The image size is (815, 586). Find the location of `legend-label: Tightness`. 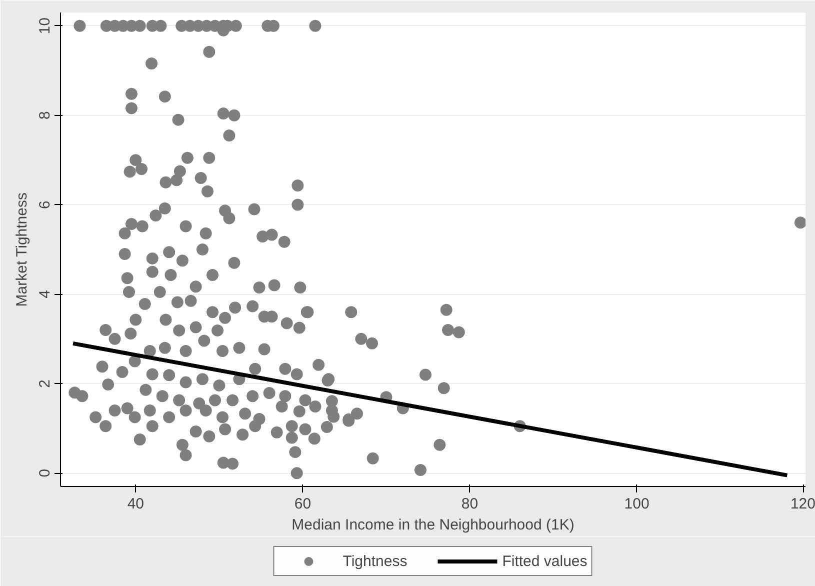

legend-label: Tightness is located at coordinates (375, 561).